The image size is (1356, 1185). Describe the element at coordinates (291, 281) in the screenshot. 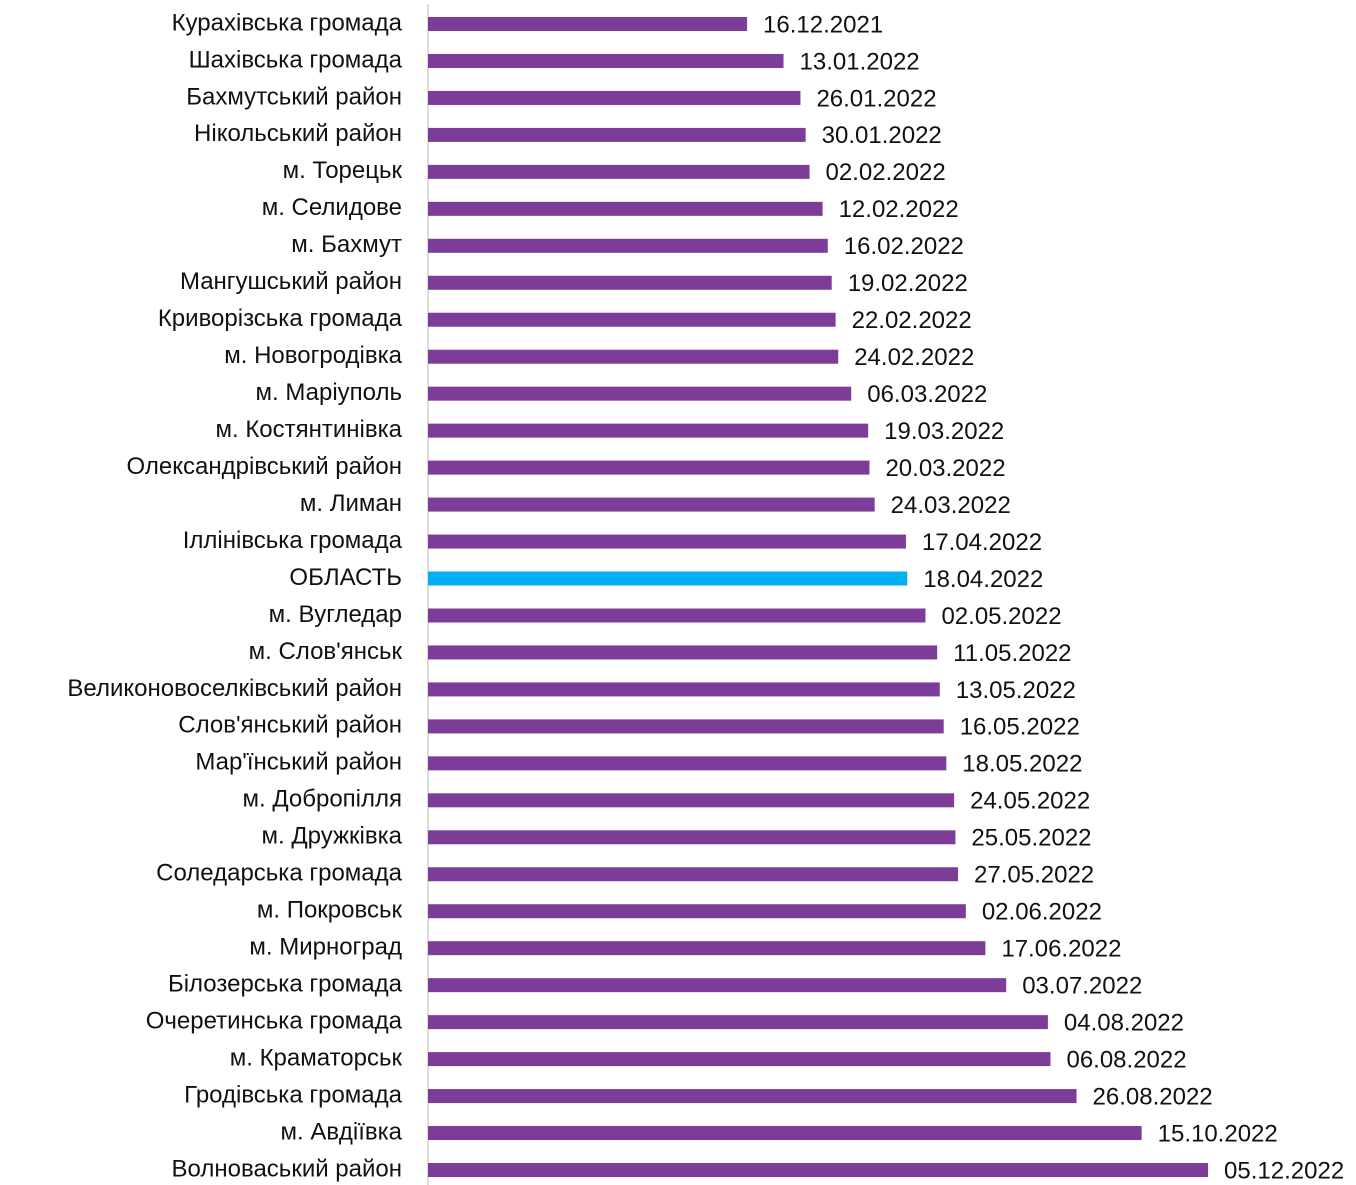

I see `category-label: Мангушський район` at that location.